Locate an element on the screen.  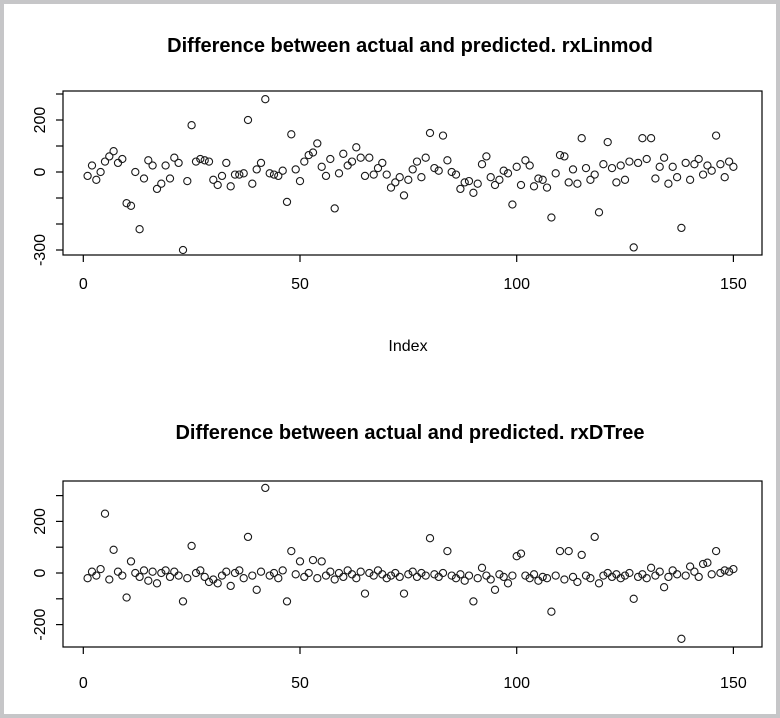
plot1-xaxis-label: Index is located at coordinates (407, 346).